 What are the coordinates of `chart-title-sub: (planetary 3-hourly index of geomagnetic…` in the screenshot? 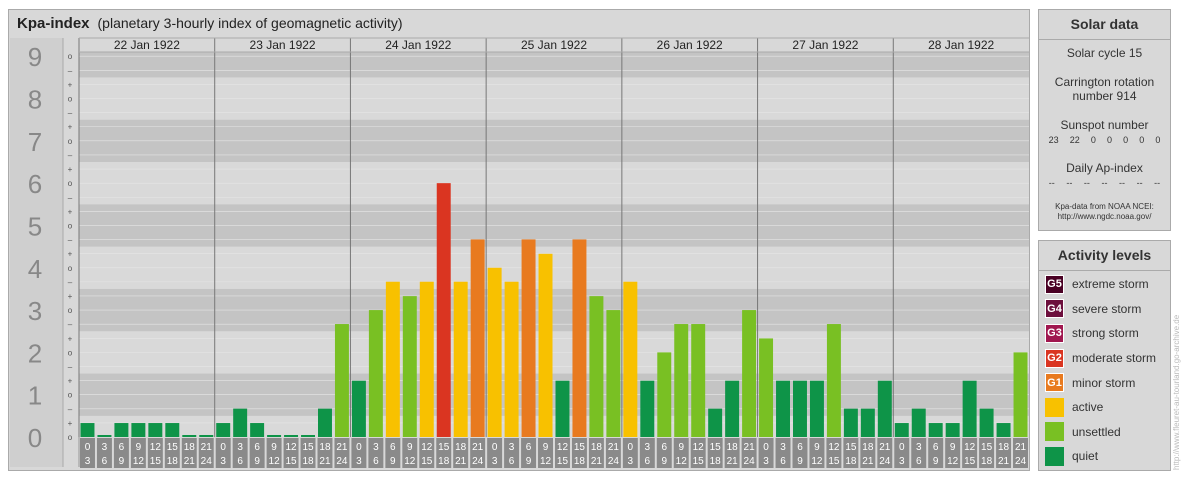 It's located at (250, 23).